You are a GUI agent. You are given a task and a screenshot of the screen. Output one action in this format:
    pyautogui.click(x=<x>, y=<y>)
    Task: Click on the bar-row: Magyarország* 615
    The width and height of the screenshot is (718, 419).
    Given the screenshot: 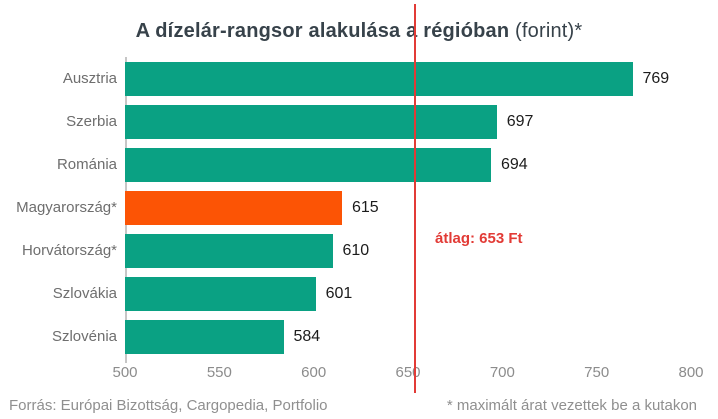 What is the action you would take?
    pyautogui.click(x=359, y=207)
    